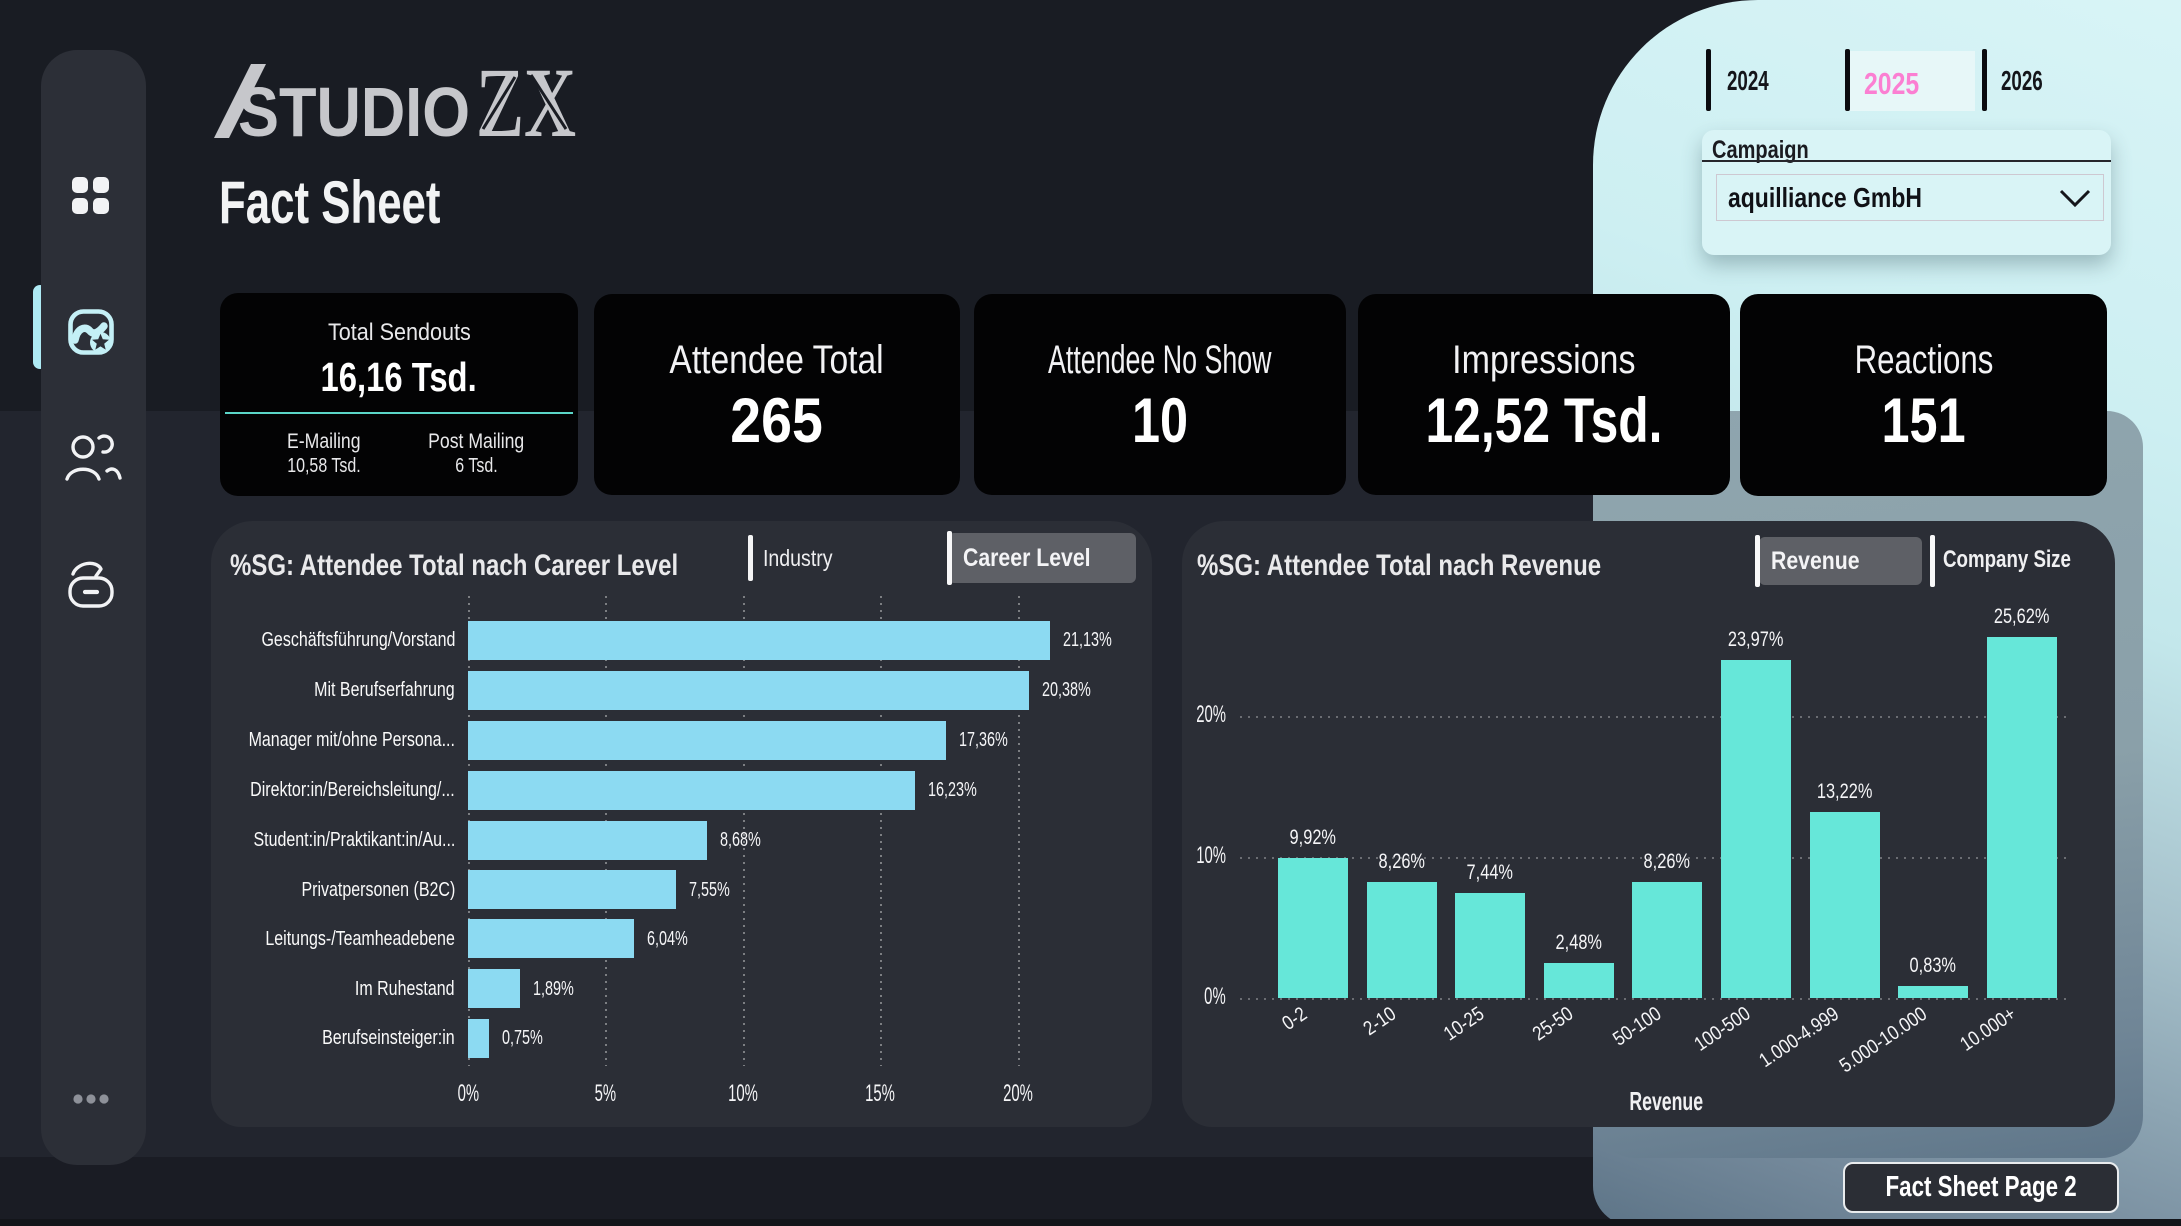 Image resolution: width=2181 pixels, height=1226 pixels. Describe the element at coordinates (526, 101) in the screenshot. I see `svg-text: ZX` at that location.